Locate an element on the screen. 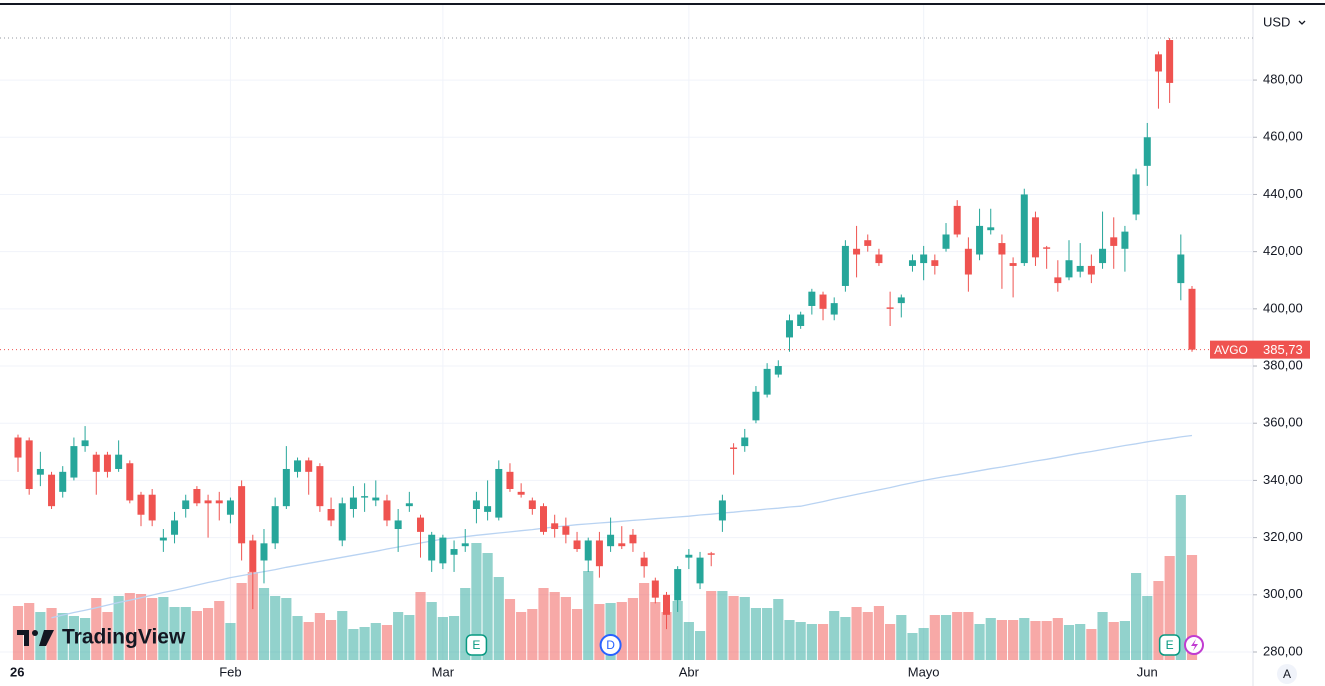 Image resolution: width=1325 pixels, height=686 pixels. event-label: D is located at coordinates (610, 645).